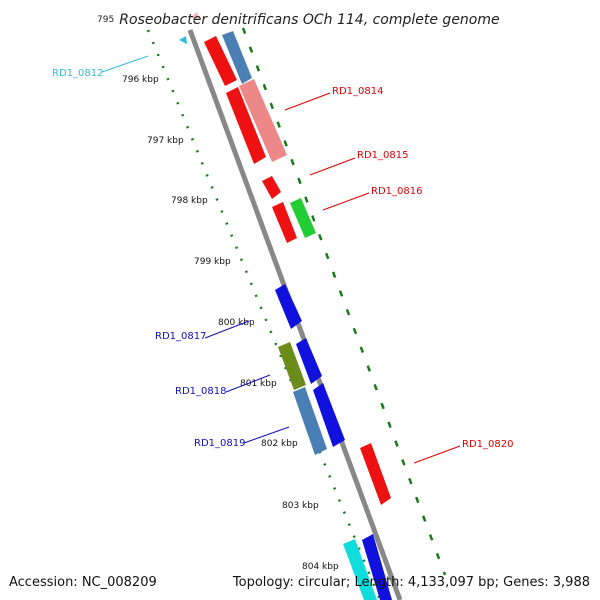 The height and width of the screenshot is (600, 600). I want to click on tick-796: 796 kbp, so click(140, 80).